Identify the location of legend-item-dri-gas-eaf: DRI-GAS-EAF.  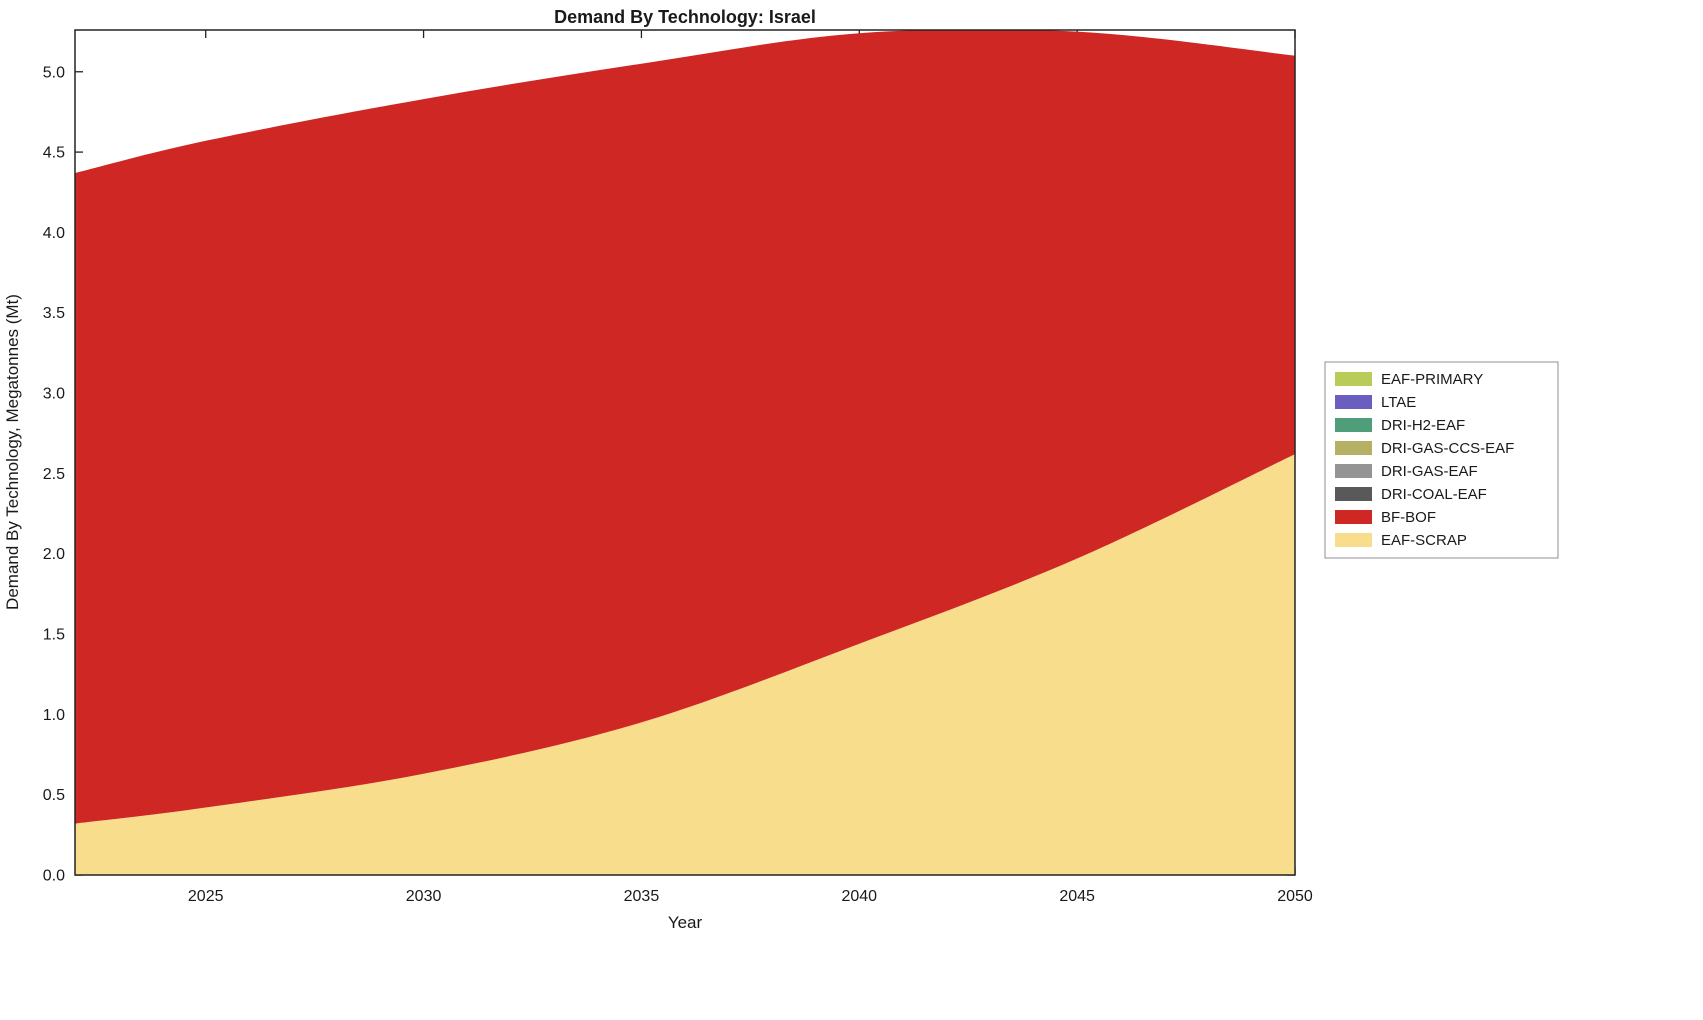
(1406, 471).